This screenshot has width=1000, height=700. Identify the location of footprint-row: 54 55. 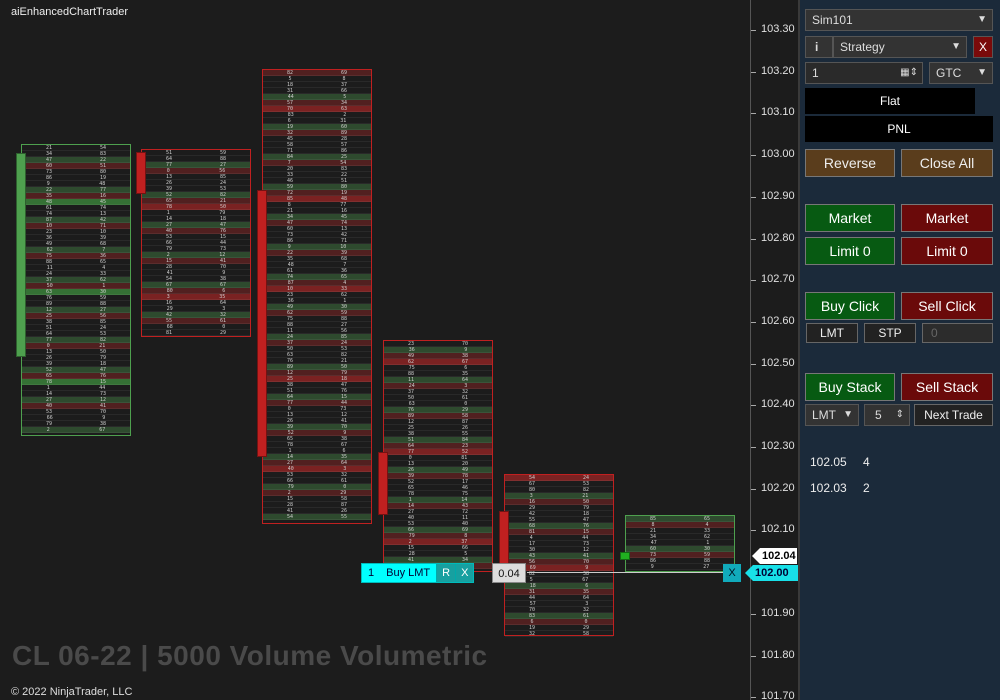
(317, 517).